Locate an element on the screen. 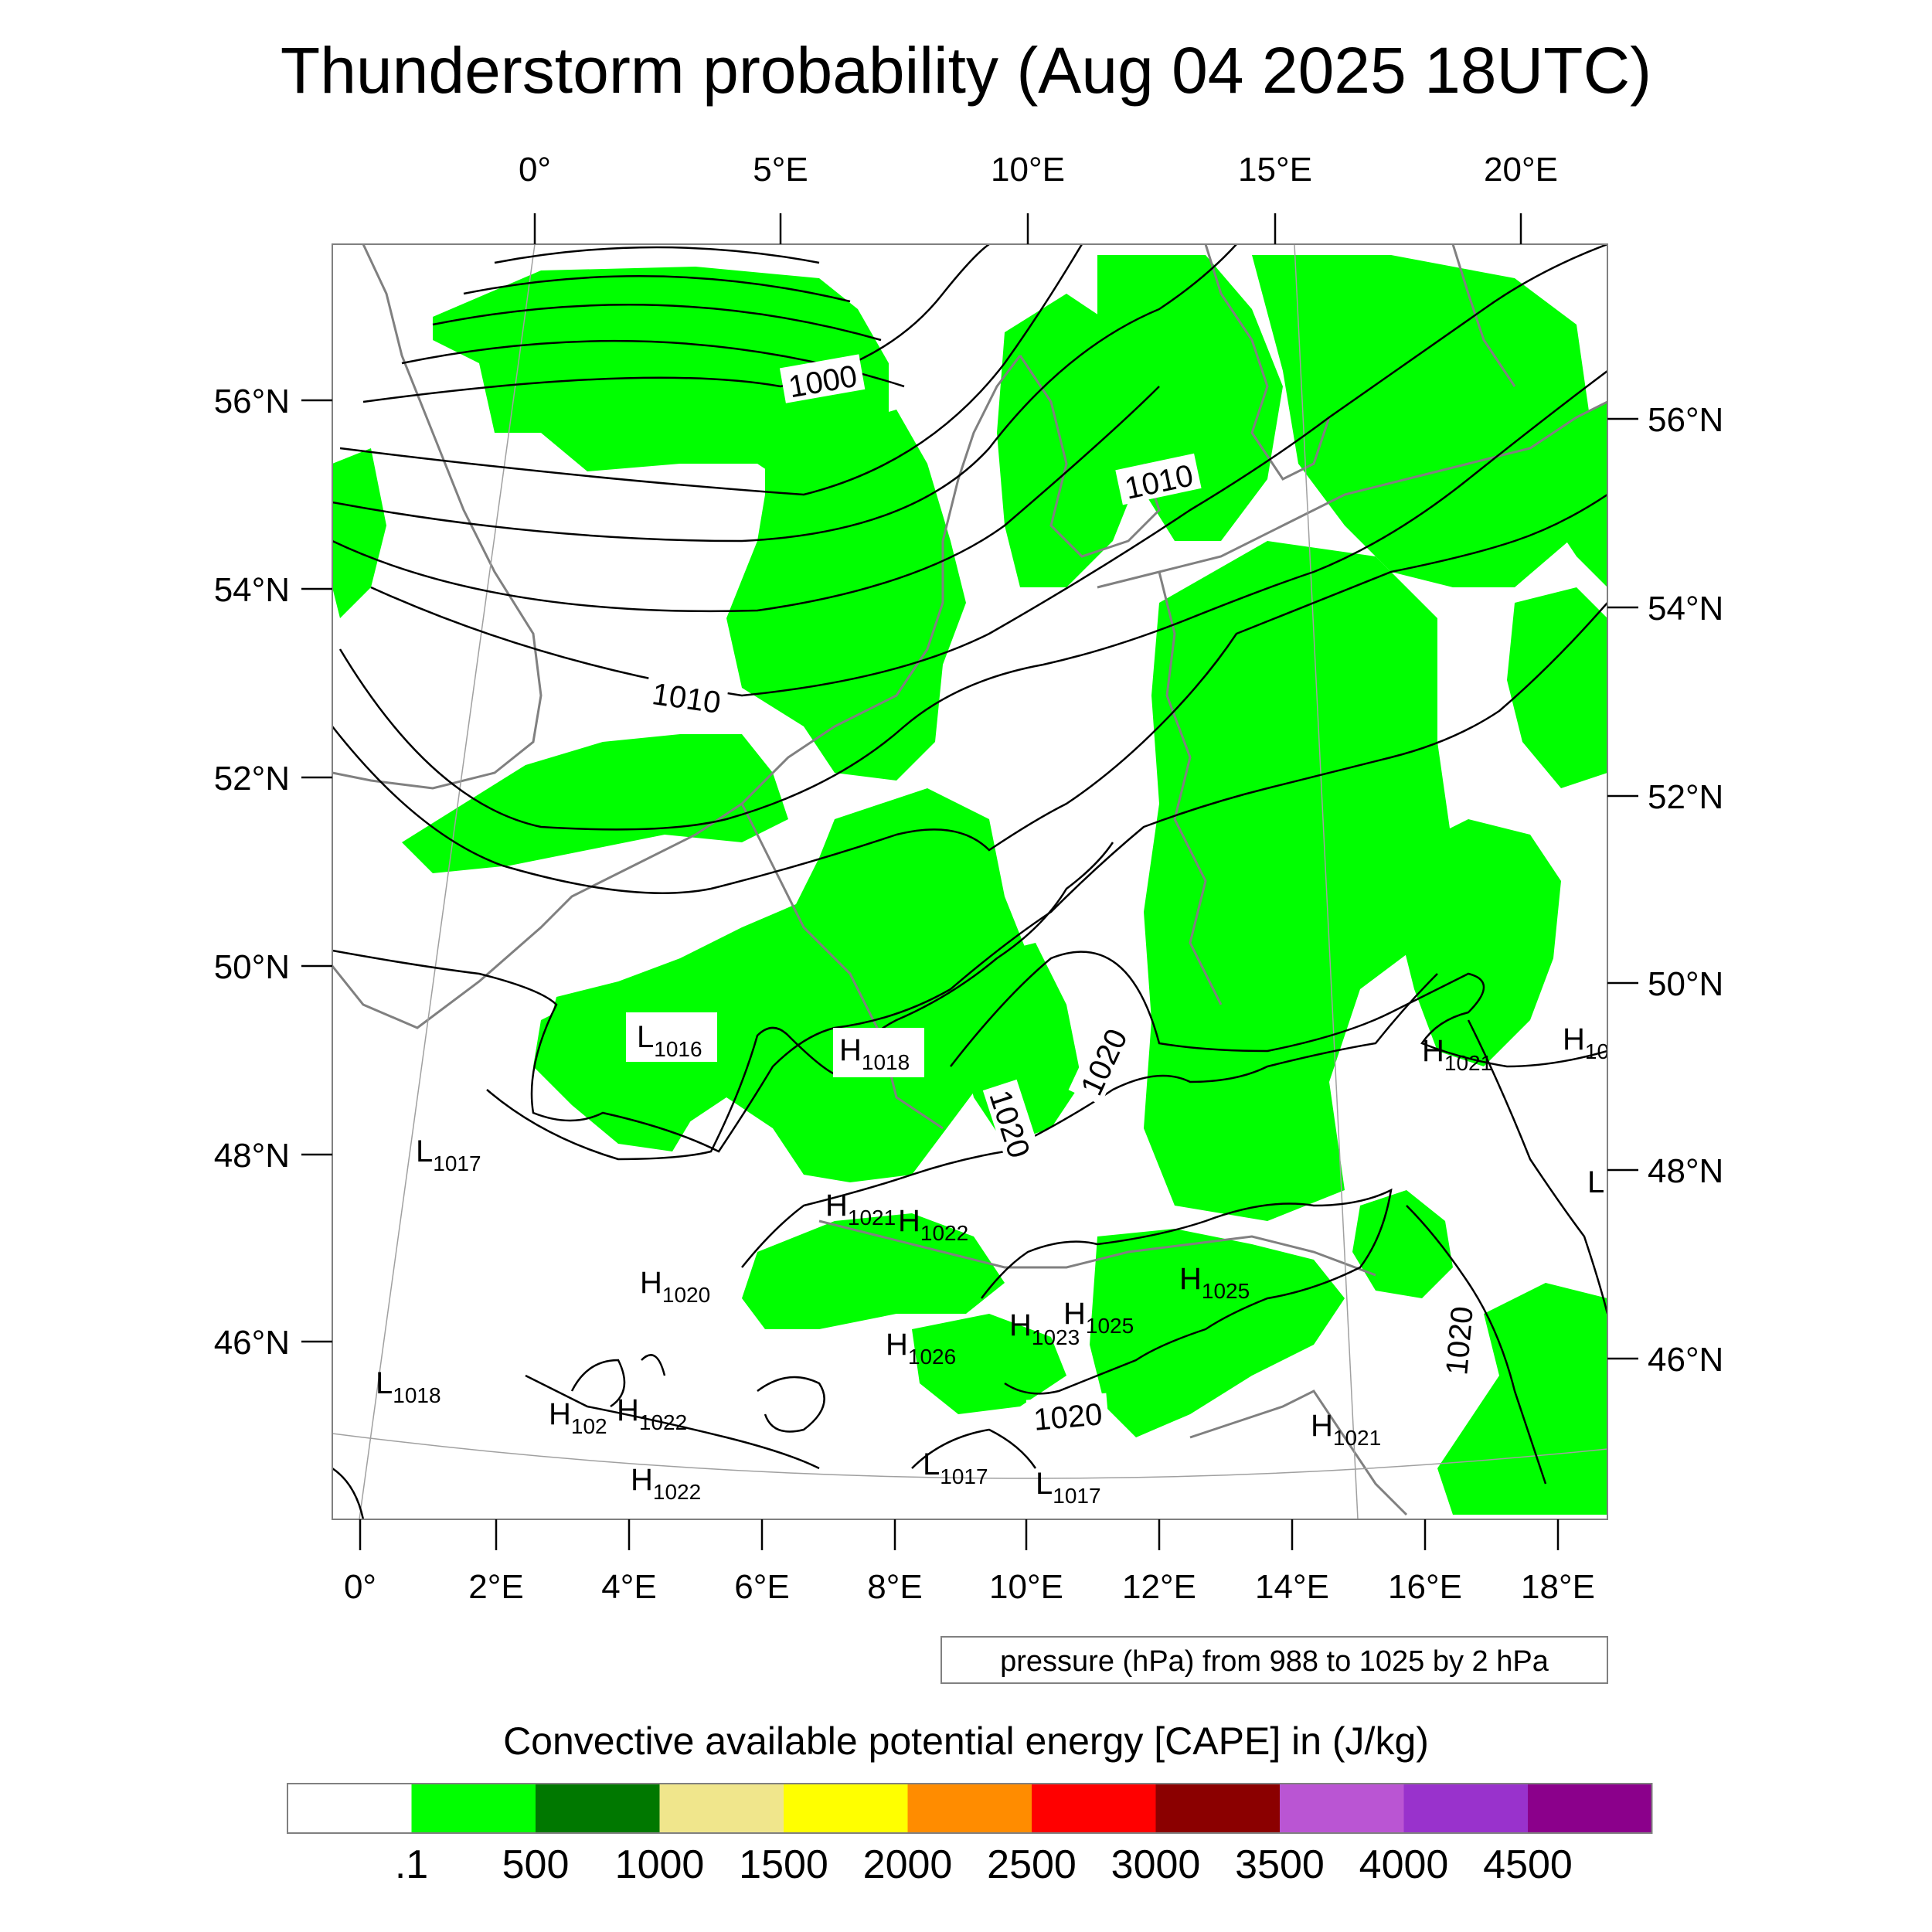 This screenshot has height=1932, width=1932. pressure-center-value: 1020 is located at coordinates (686, 1295).